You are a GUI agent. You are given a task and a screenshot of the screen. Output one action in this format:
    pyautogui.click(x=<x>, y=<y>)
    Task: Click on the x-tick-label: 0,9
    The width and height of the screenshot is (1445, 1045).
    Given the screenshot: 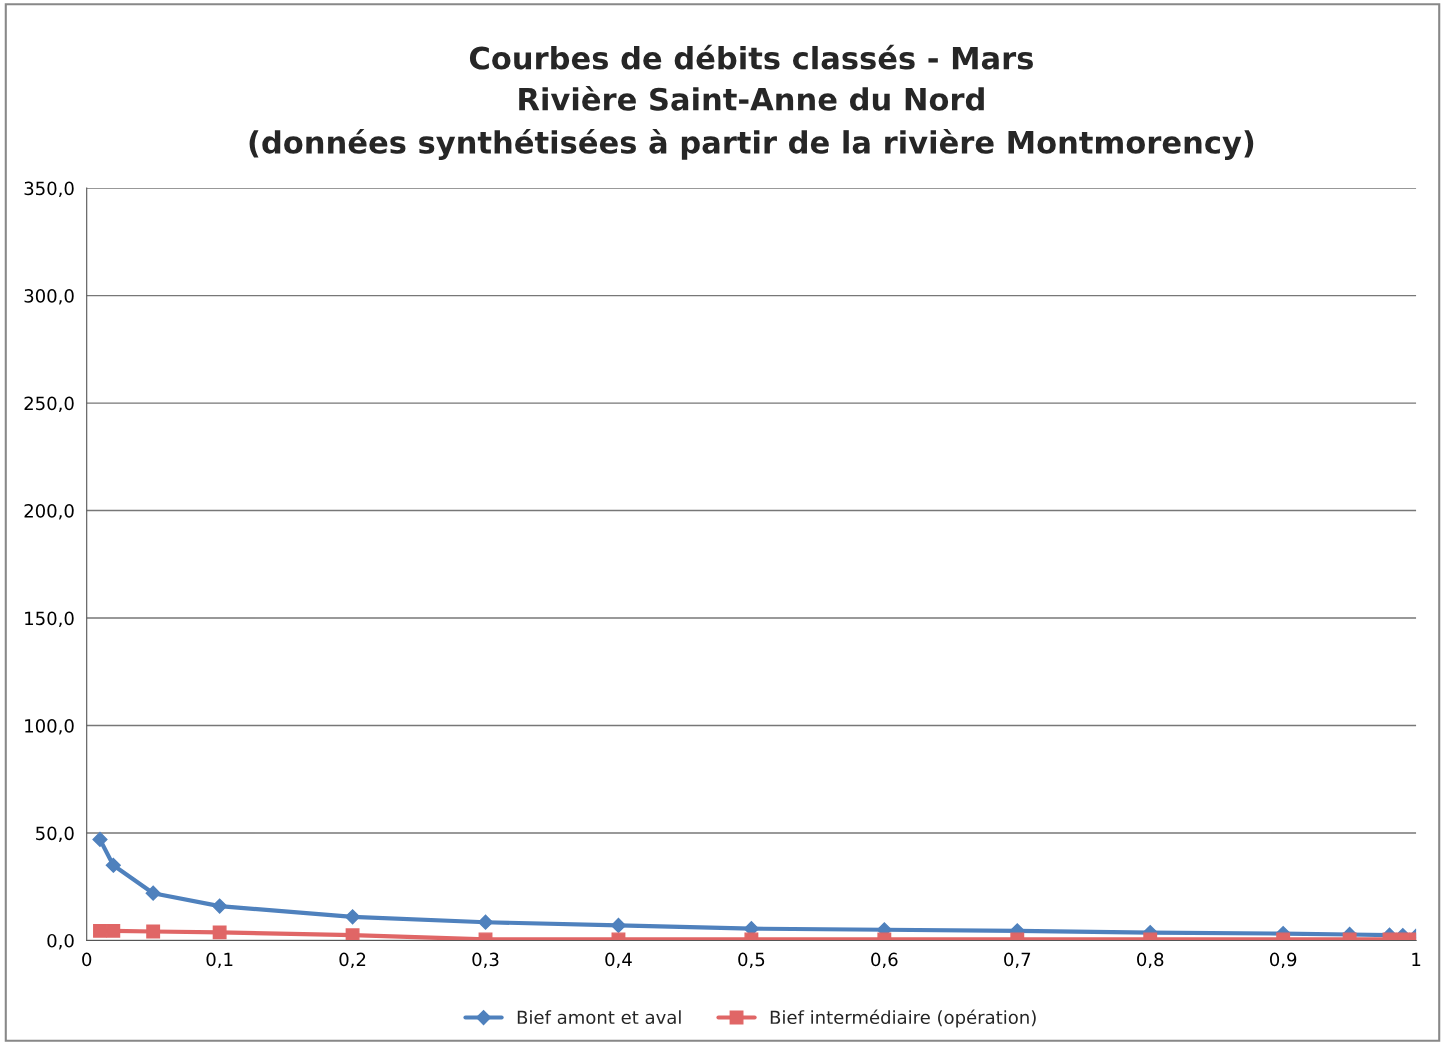 What is the action you would take?
    pyautogui.click(x=1283, y=960)
    